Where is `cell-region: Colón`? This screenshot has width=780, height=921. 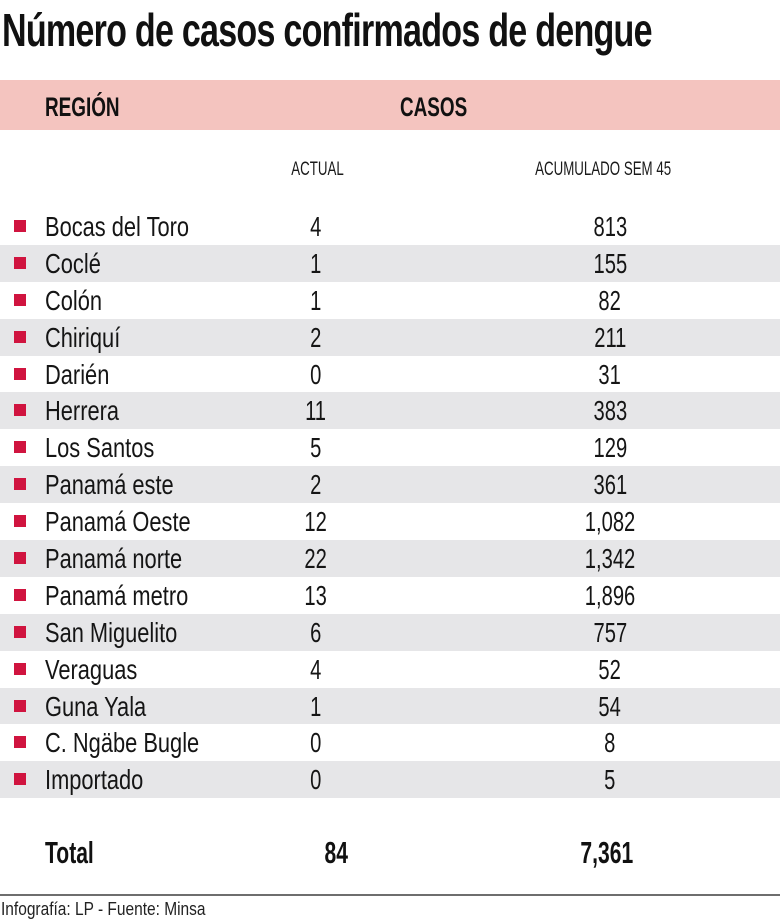 cell-region: Colón is located at coordinates (74, 300).